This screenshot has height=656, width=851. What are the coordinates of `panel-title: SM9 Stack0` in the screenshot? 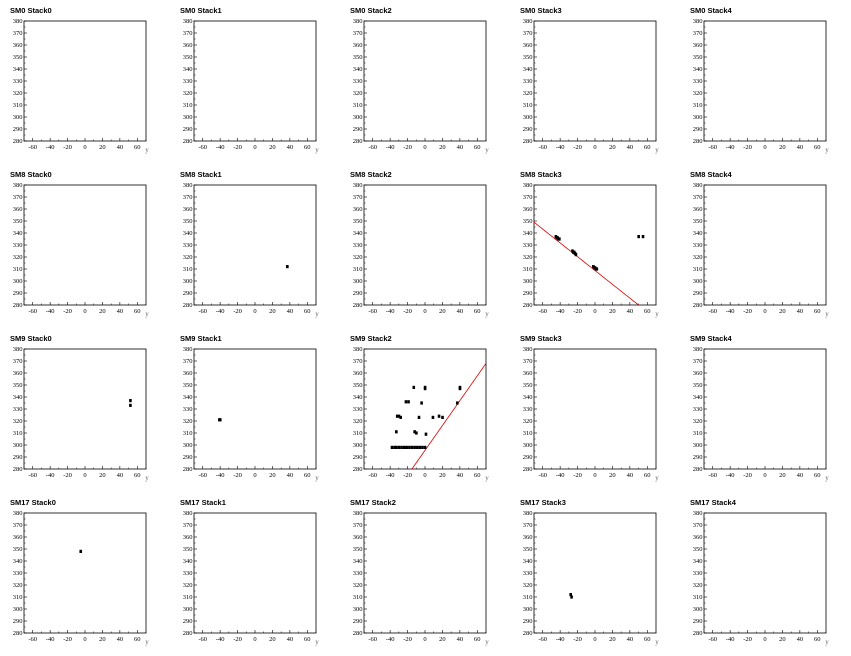 It's located at (31, 338).